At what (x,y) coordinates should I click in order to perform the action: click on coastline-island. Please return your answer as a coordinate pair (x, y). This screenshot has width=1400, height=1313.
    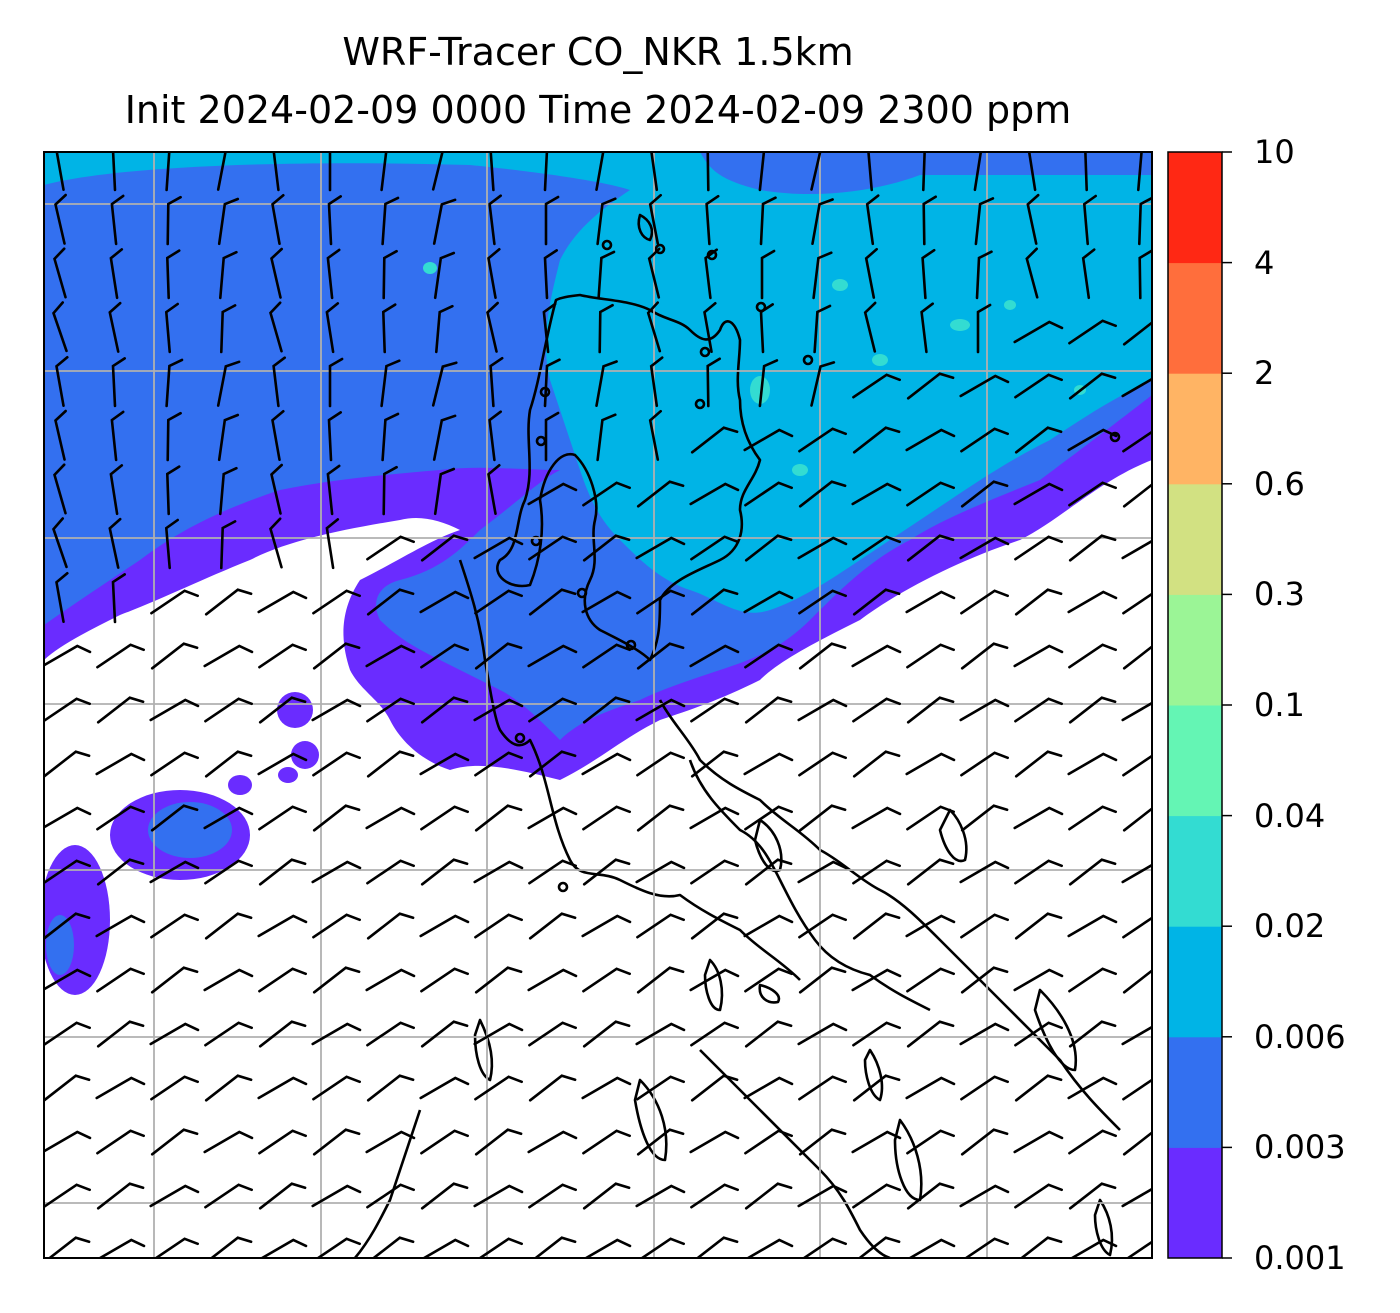
    Looking at the image, I should click on (713, 985).